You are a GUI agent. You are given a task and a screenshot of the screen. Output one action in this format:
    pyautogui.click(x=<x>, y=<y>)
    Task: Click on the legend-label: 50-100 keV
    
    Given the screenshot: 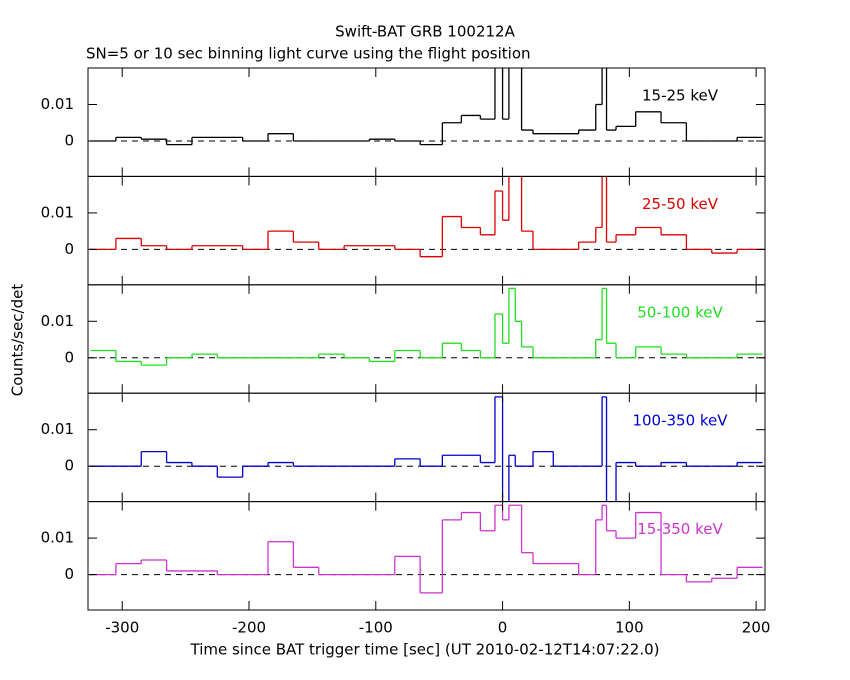 What is the action you would take?
    pyautogui.click(x=680, y=312)
    